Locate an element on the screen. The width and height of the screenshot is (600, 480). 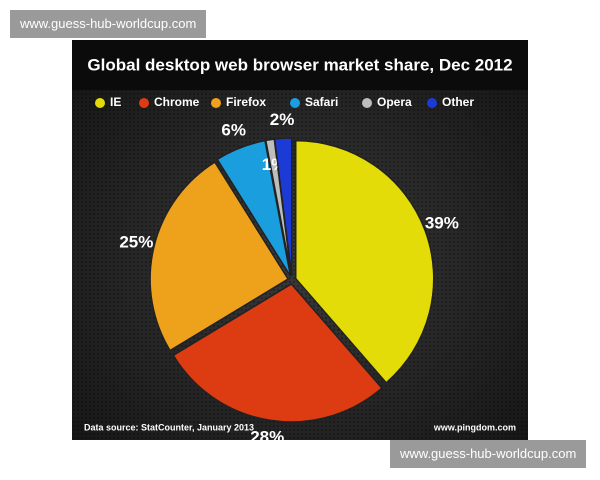
legend-label: Opera is located at coordinates (394, 102).